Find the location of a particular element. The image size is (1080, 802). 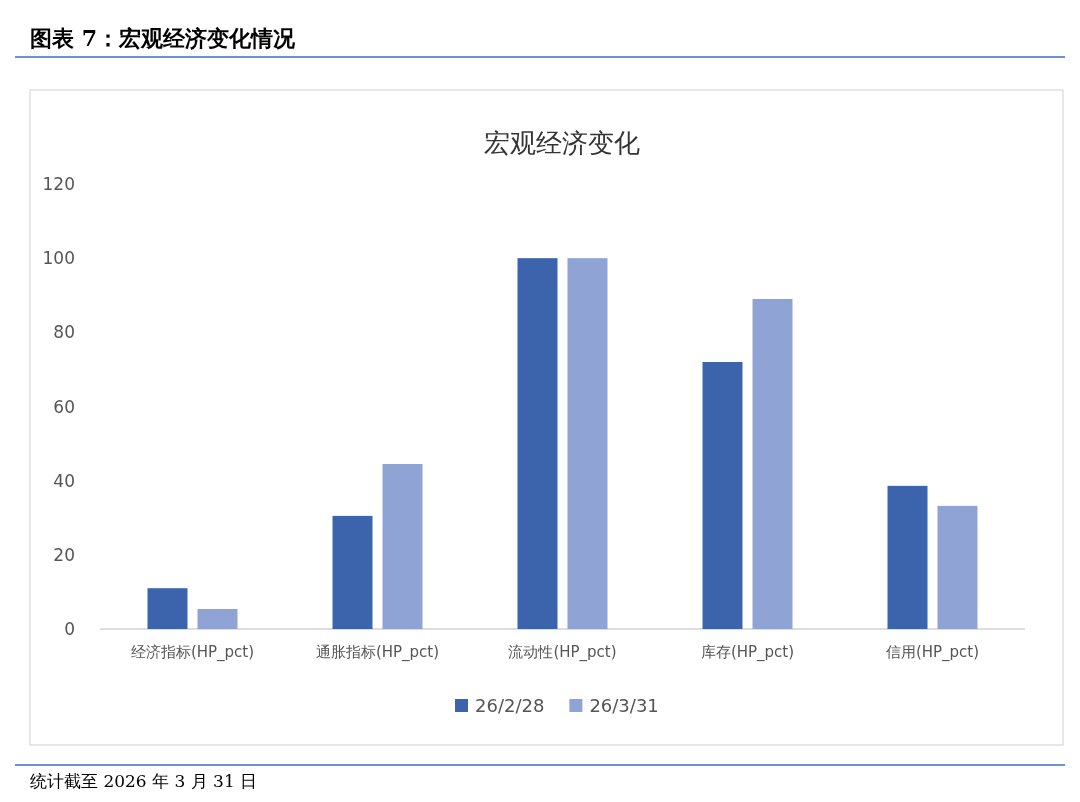

y-tick-label: 0 is located at coordinates (69, 629).